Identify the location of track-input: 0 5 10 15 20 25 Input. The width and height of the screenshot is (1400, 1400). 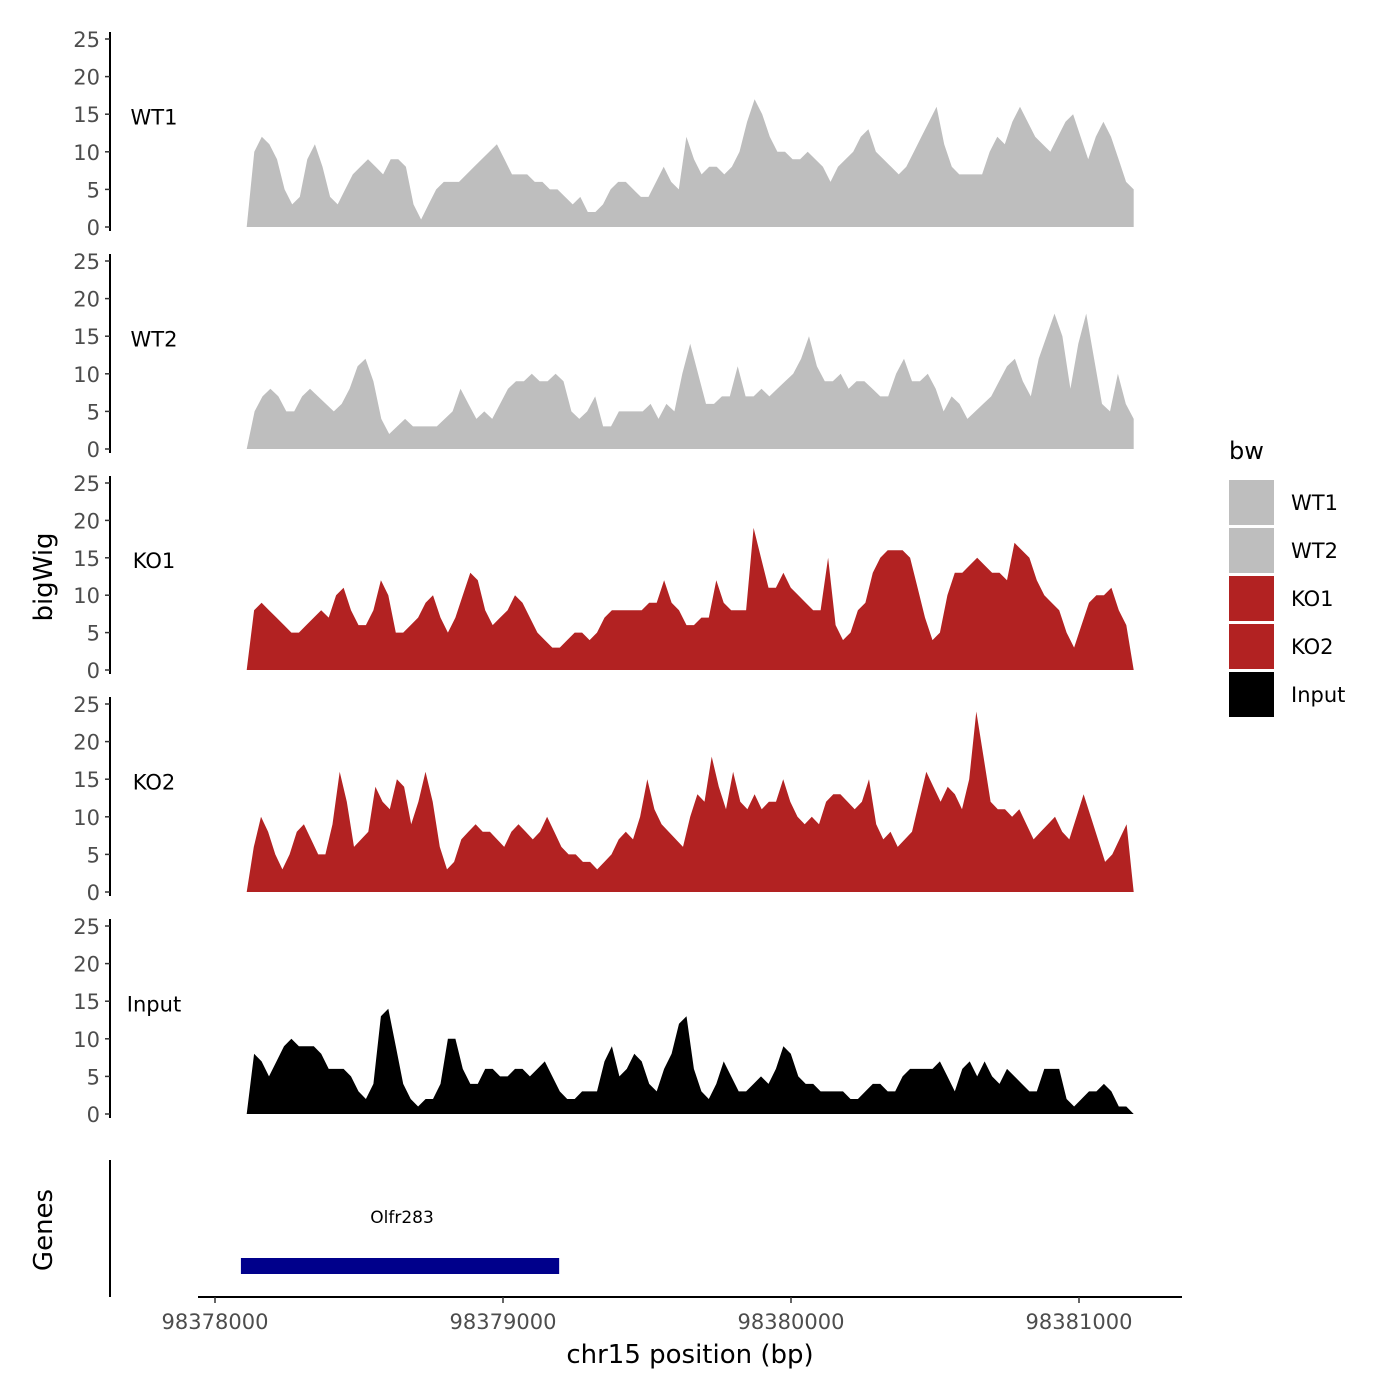
(603, 1021).